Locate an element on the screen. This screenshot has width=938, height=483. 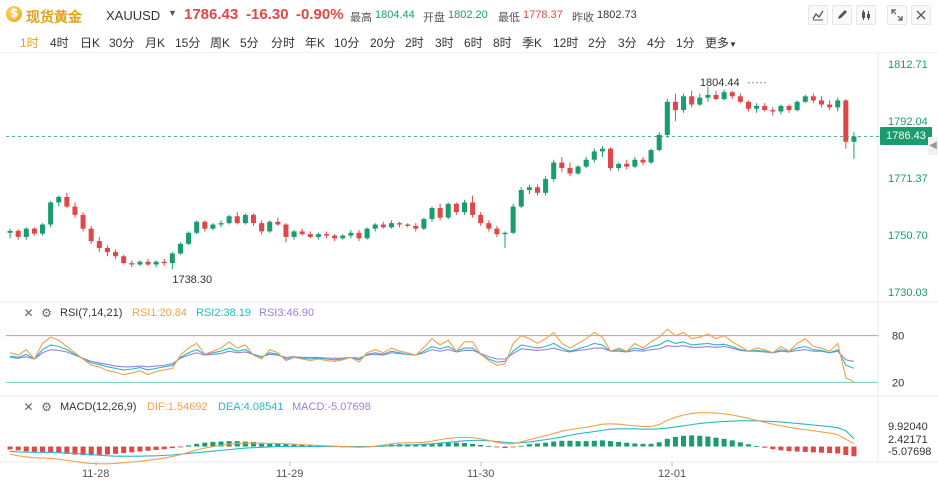
tab-period: 2时 is located at coordinates (414, 43).